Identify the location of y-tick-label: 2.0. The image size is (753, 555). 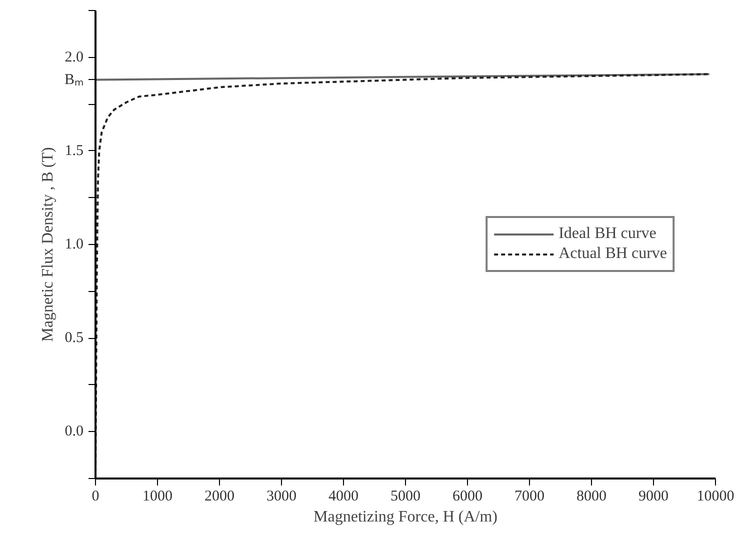
(74, 57).